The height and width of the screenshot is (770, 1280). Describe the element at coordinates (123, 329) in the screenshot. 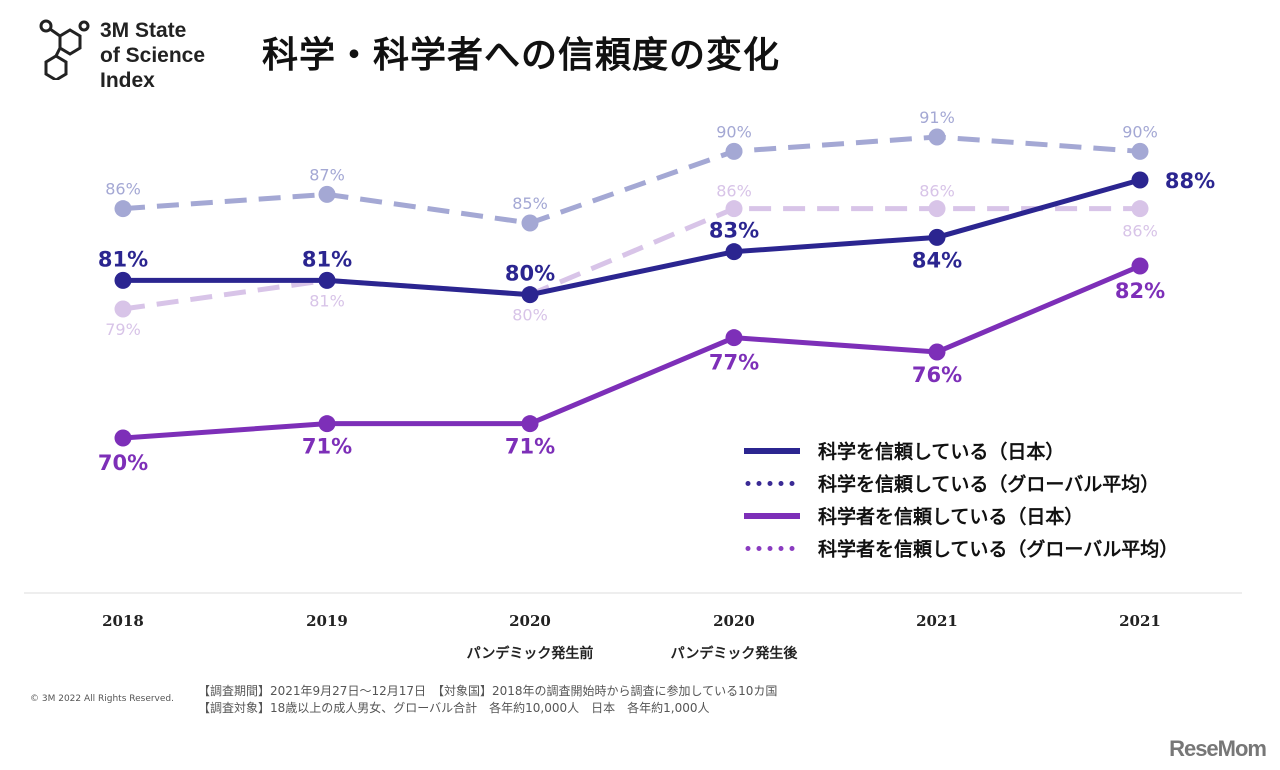

I see `data-label: 79%` at that location.